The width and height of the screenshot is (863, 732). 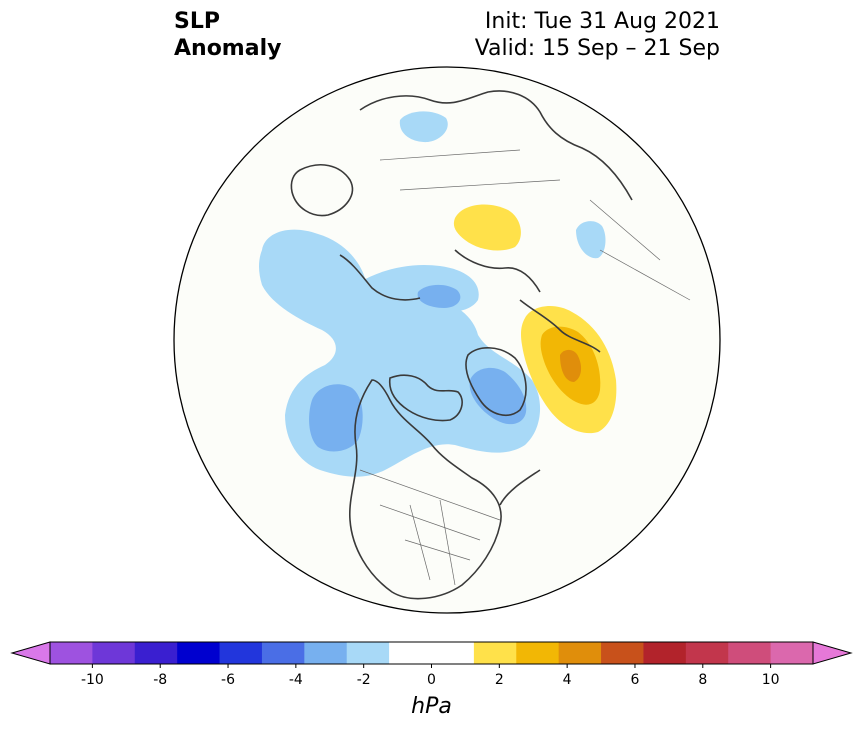 I want to click on map-title: SLP Anomaly, so click(x=227, y=35).